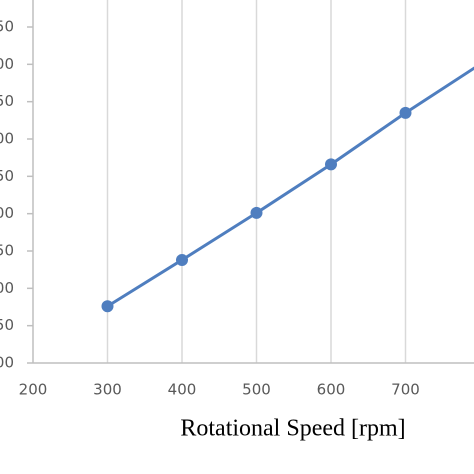  I want to click on x-tick-label: 300, so click(107, 390).